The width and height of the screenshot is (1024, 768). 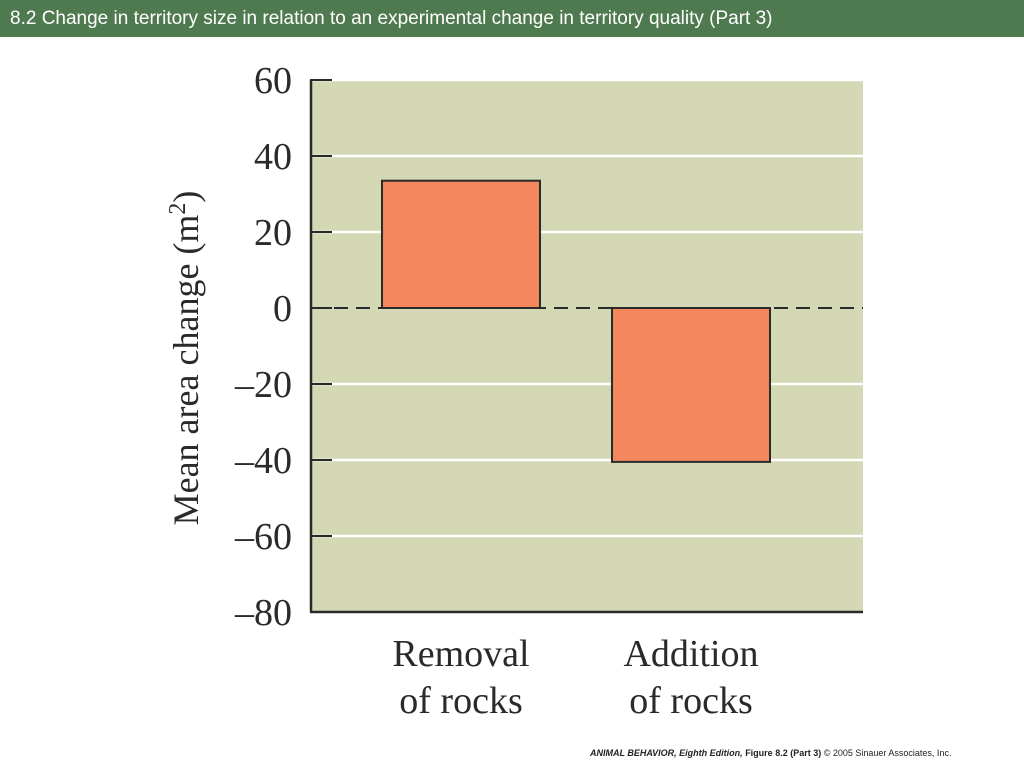 What do you see at coordinates (576, 321) in the screenshot?
I see `bars` at bounding box center [576, 321].